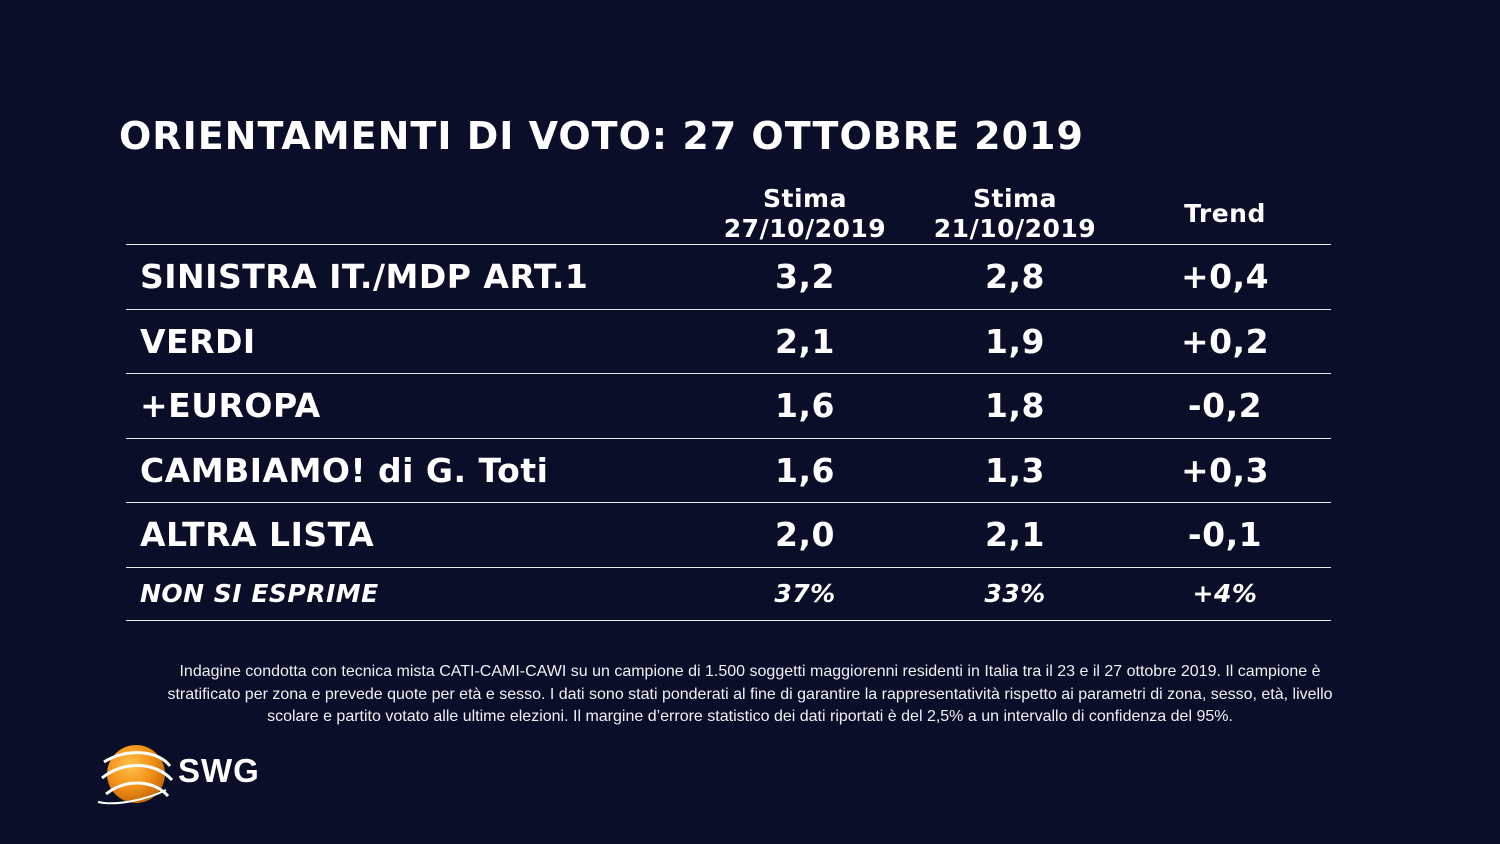  I want to click on column-header-stima-21-line2: 21/10/2019, so click(1015, 228).